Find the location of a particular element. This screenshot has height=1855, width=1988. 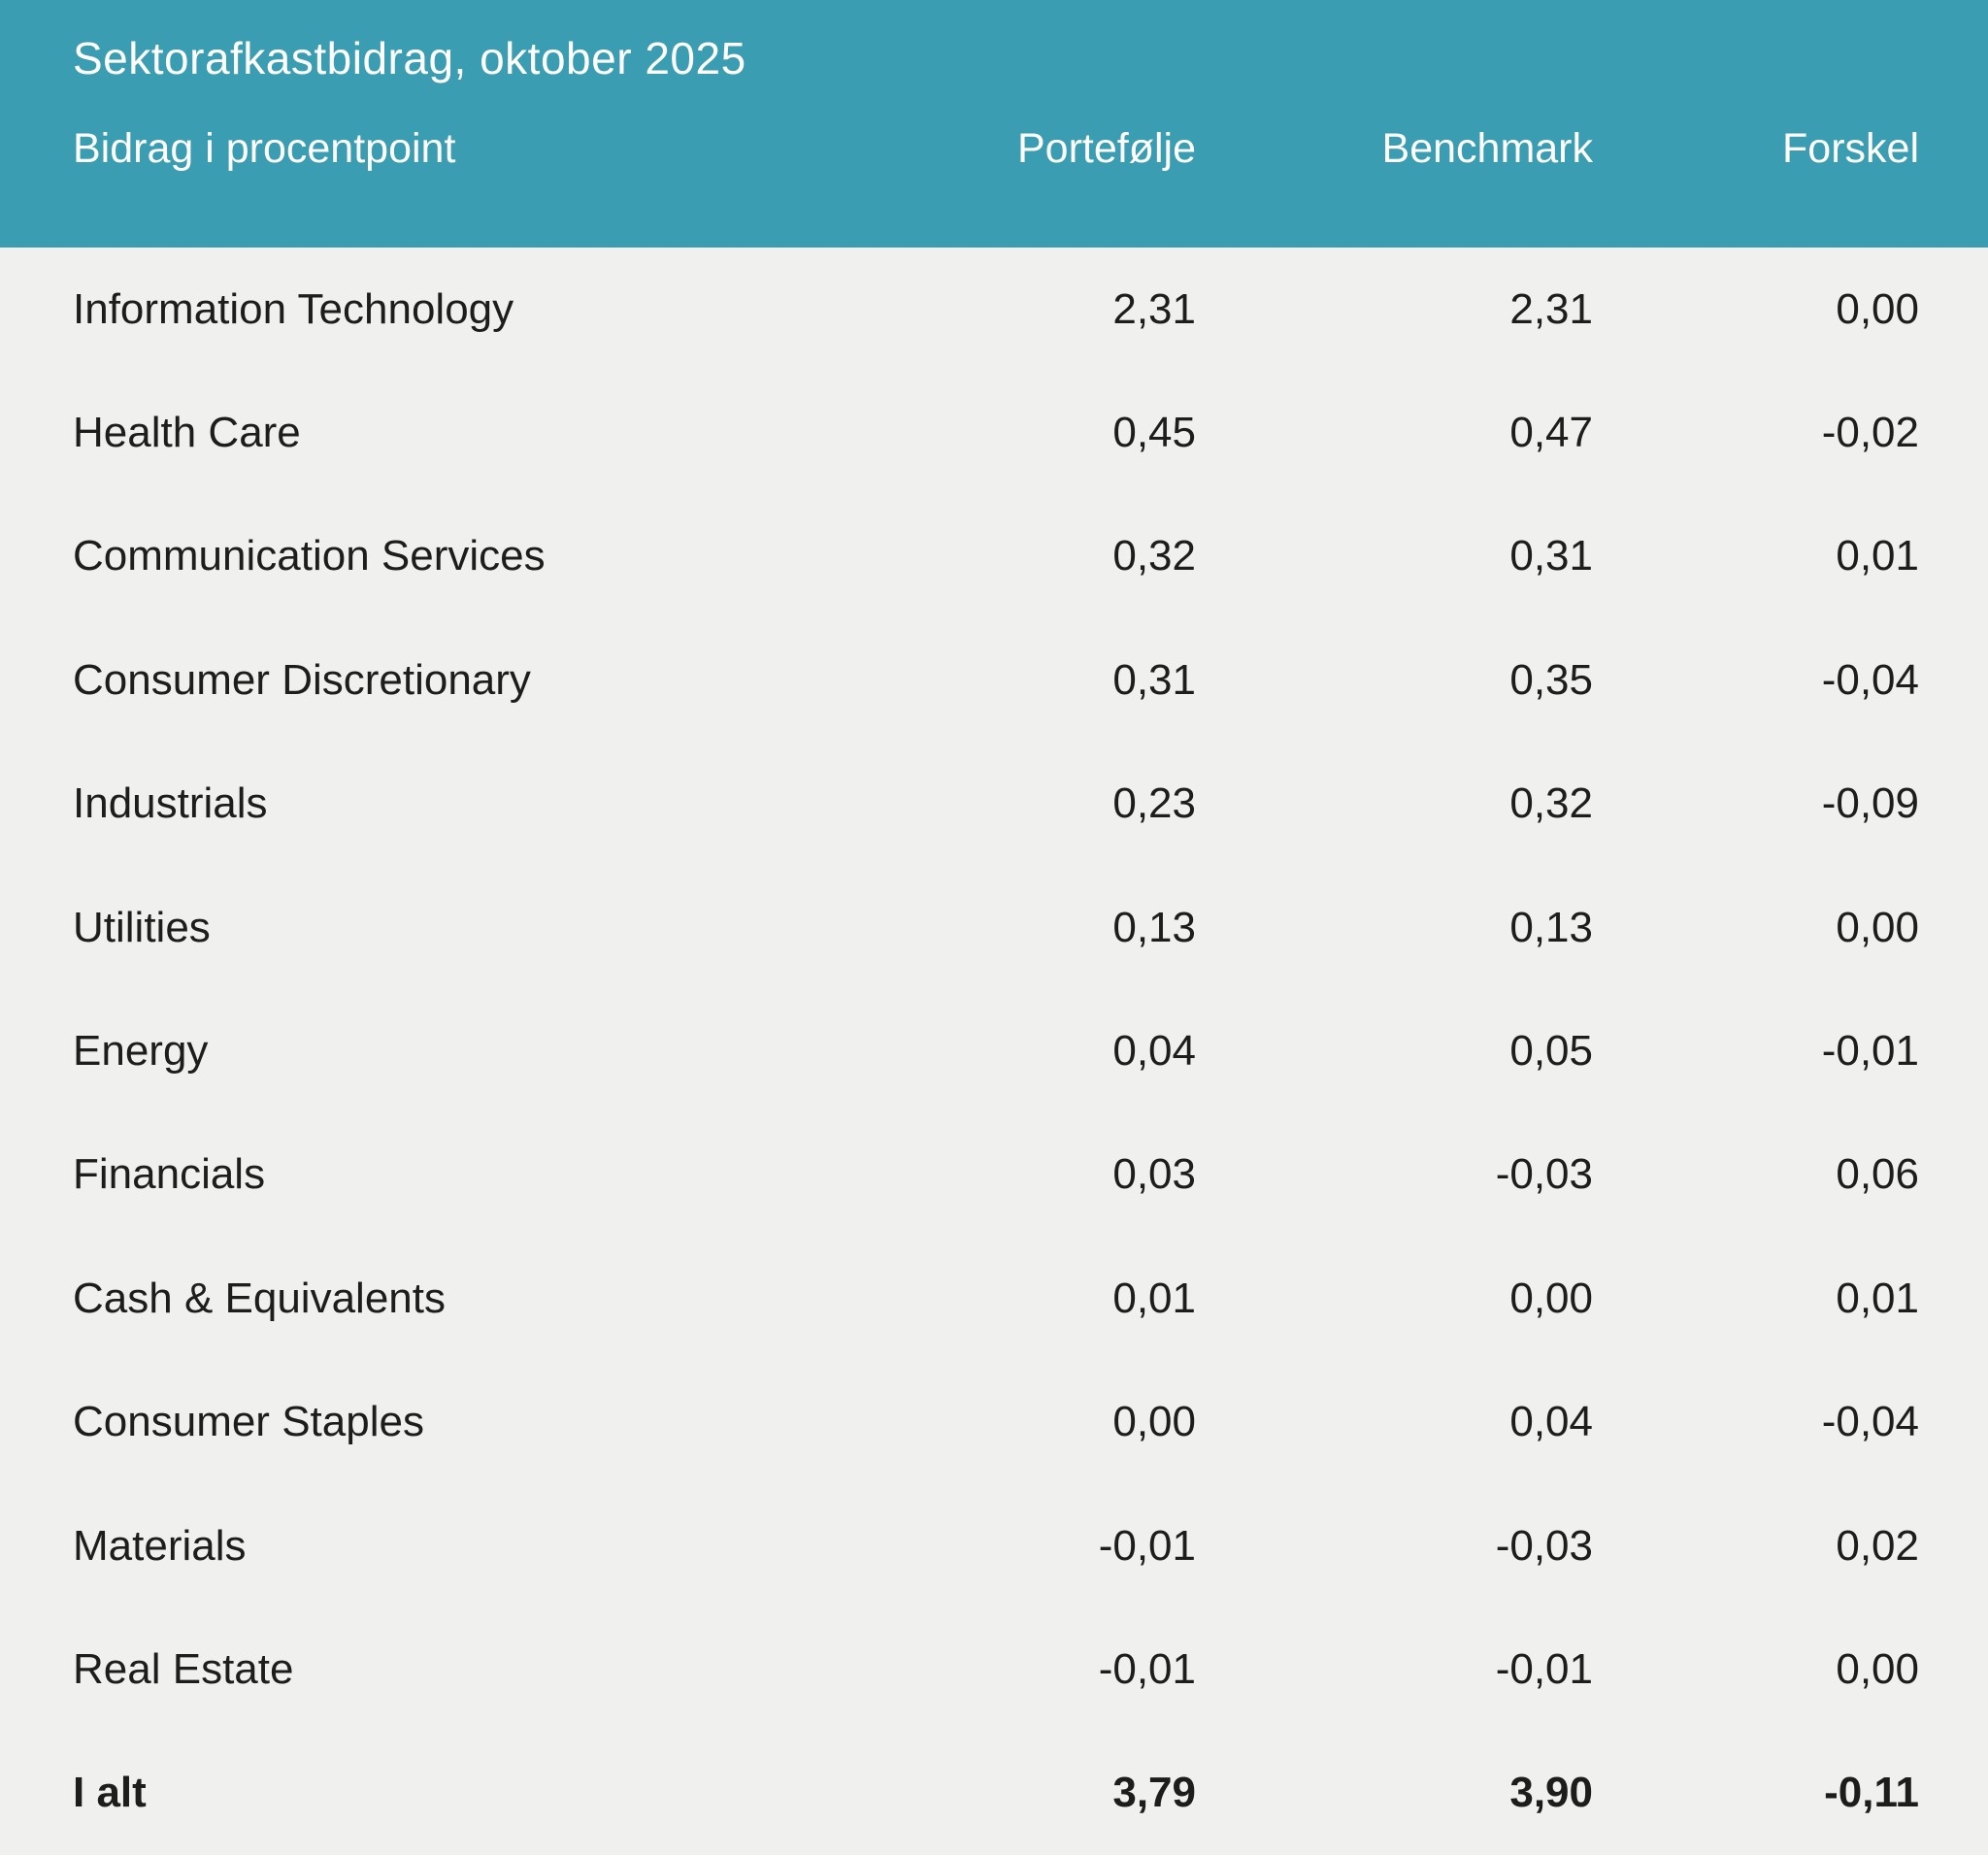

table-row: Utilities 0,13 0,13 0,00 is located at coordinates (994, 927).